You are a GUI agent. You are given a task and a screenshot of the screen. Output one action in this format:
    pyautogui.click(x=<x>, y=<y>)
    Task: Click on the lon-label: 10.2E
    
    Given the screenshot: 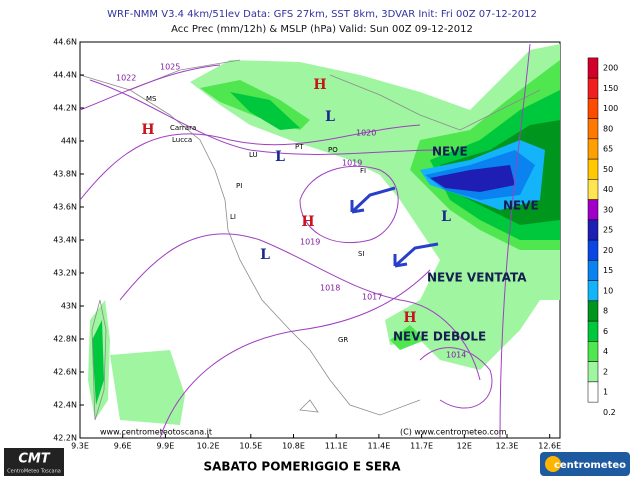 What is the action you would take?
    pyautogui.click(x=208, y=446)
    